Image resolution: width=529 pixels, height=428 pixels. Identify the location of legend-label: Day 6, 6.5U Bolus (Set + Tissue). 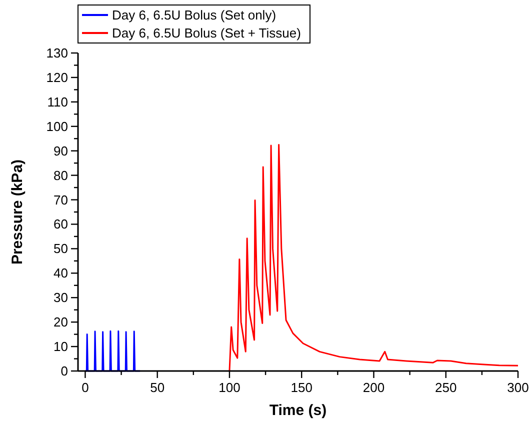
(206, 33).